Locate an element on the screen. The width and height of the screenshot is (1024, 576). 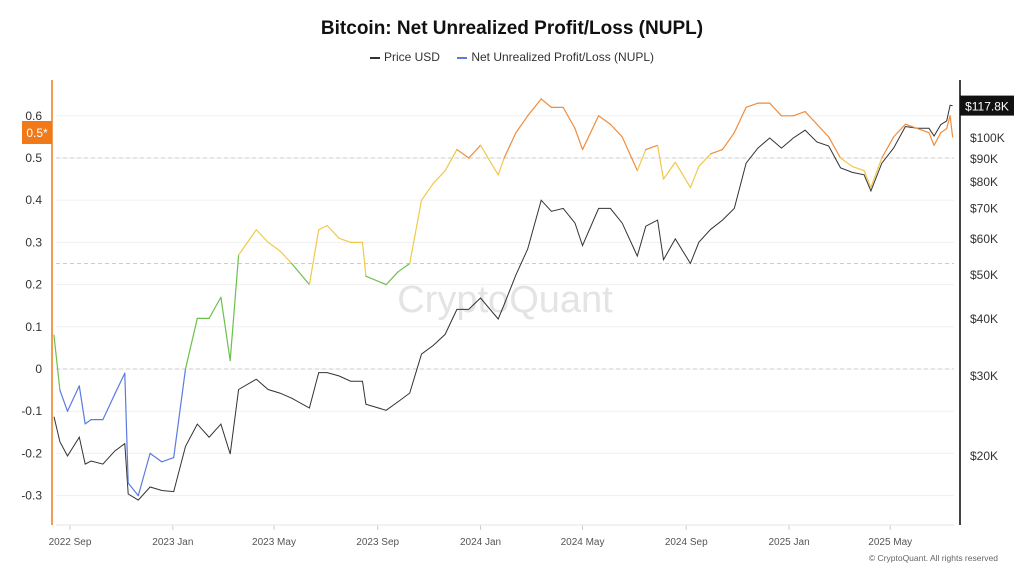
left-tick-label: 0.1 is located at coordinates (33, 327).